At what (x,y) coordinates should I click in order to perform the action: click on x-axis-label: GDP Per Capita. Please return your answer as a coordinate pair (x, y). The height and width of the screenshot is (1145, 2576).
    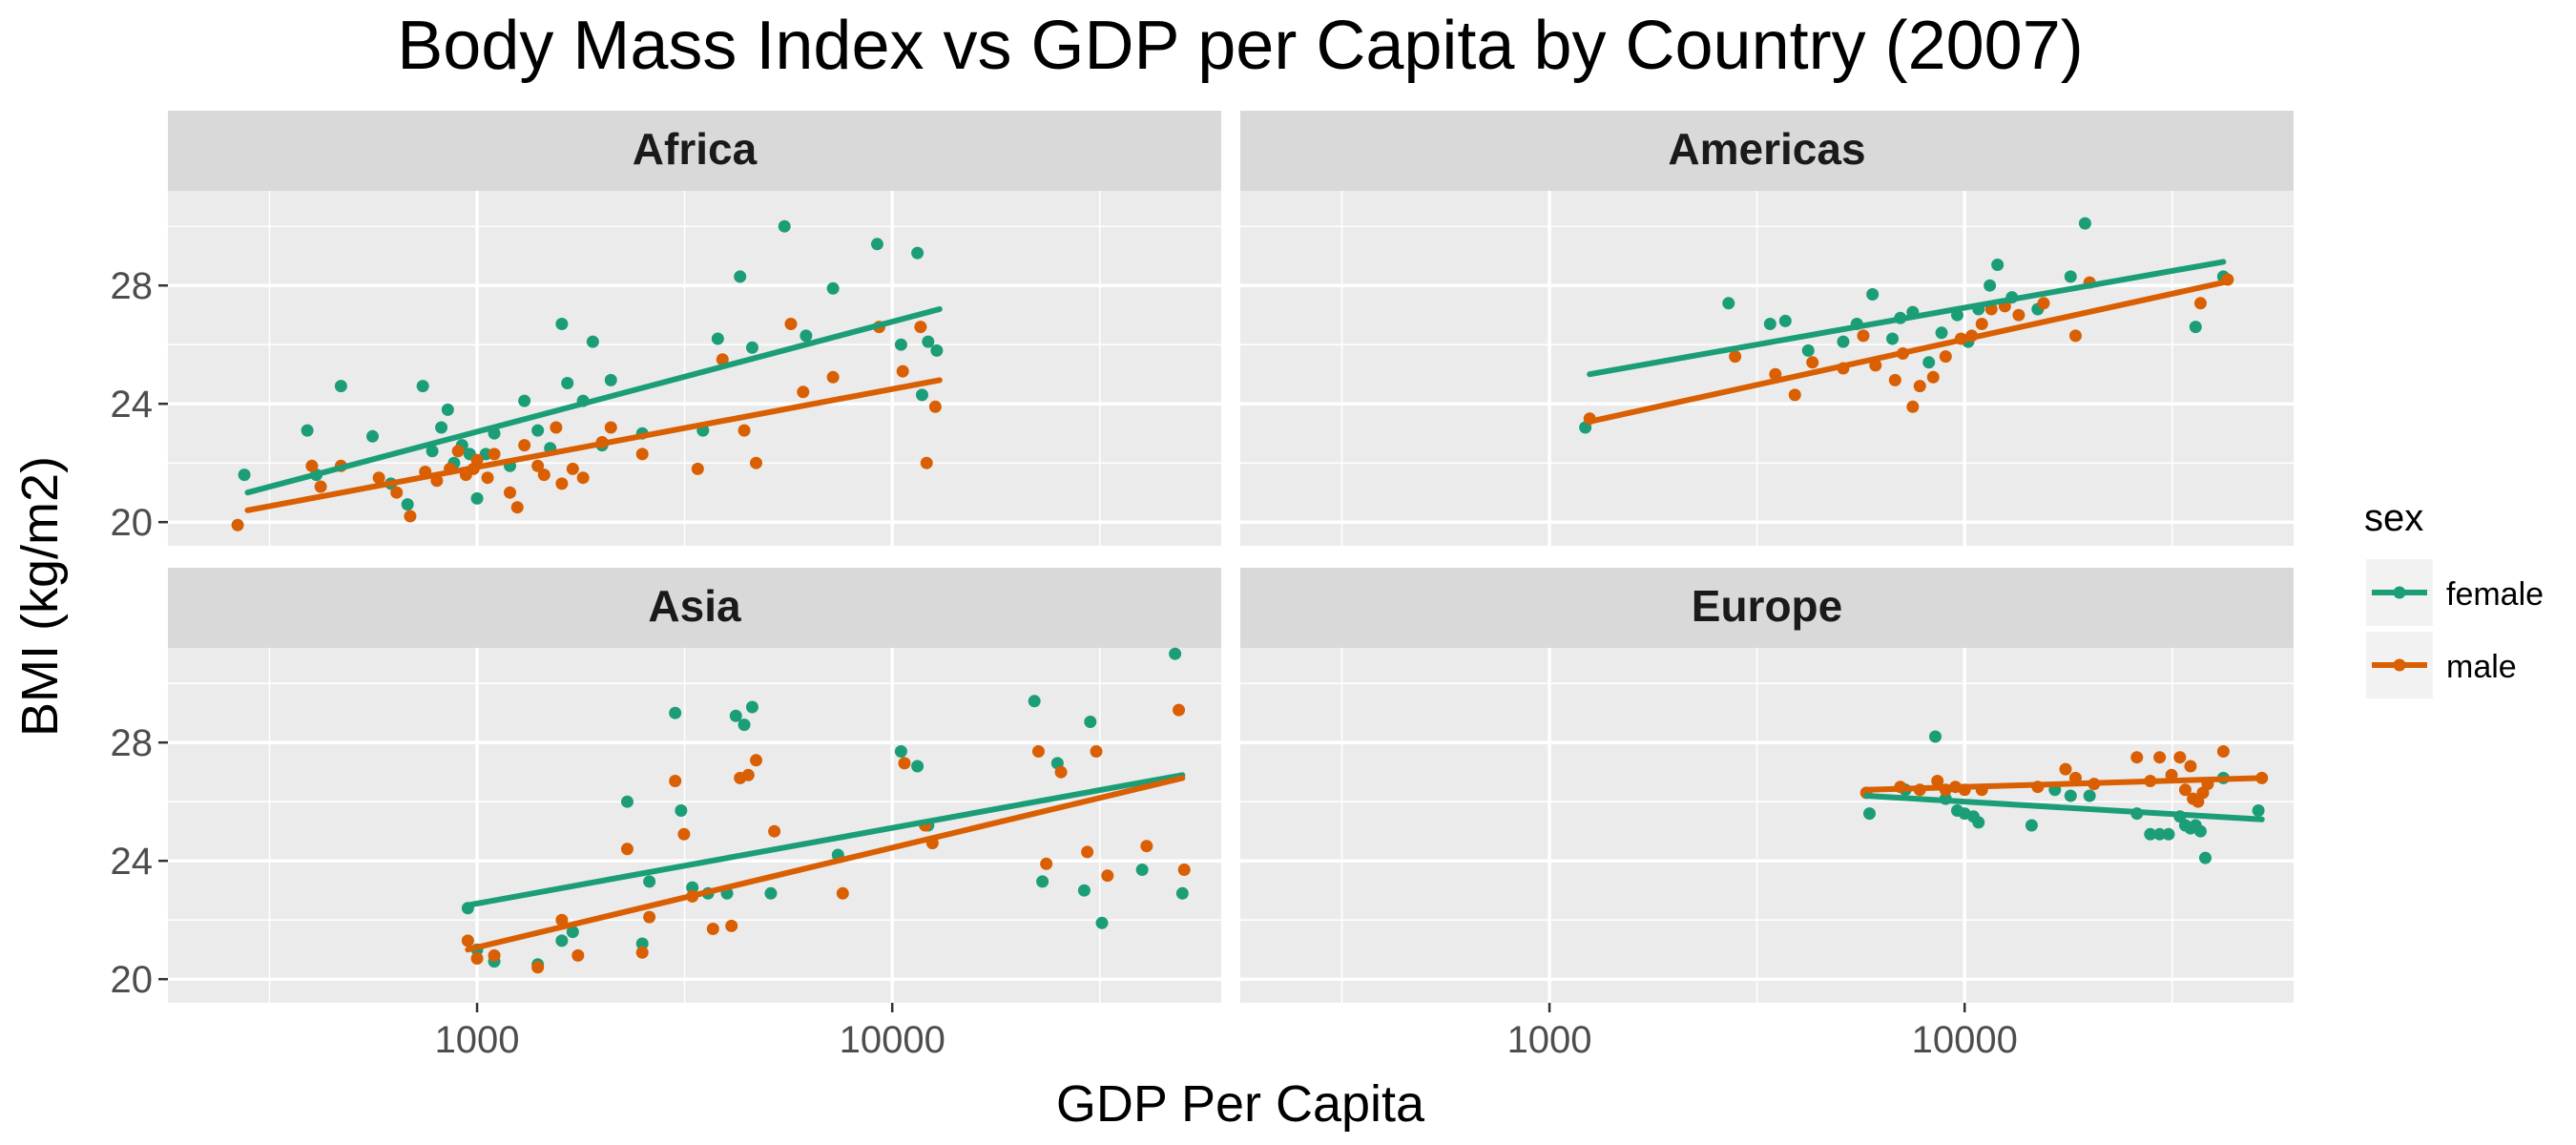
    Looking at the image, I should click on (1240, 1104).